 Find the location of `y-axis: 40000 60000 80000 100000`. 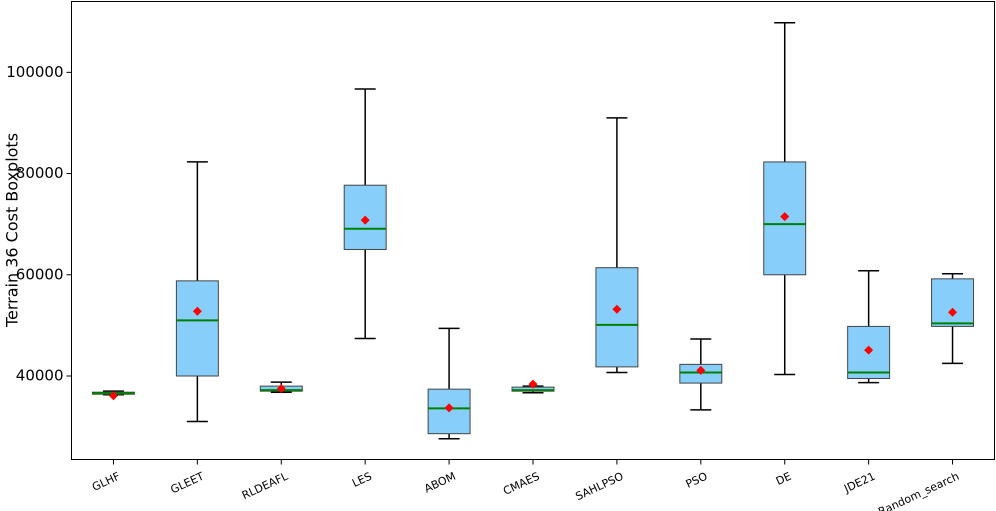

y-axis: 40000 60000 80000 100000 is located at coordinates (39, 223).